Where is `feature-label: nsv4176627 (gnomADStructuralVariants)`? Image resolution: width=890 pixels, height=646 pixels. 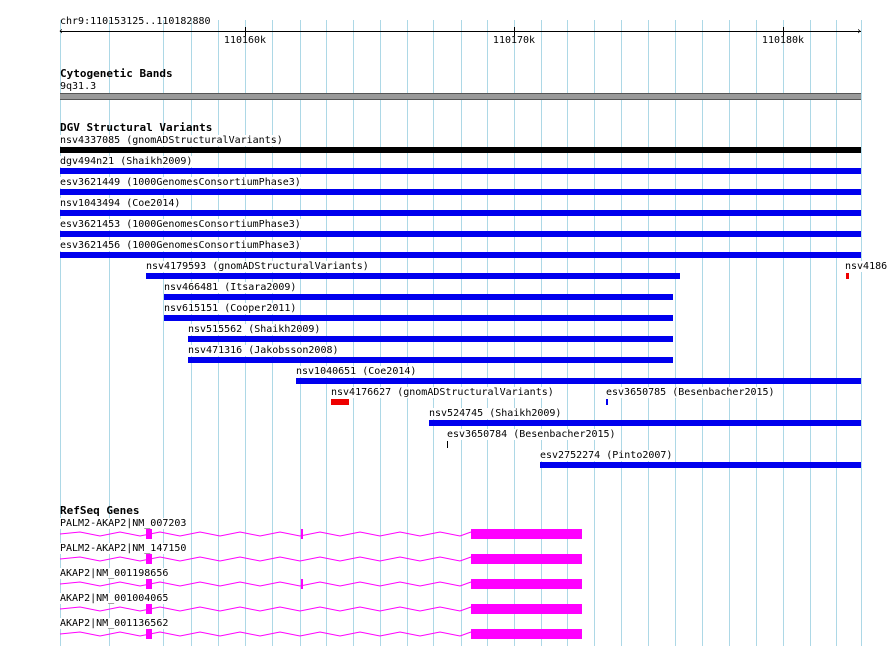
feature-label: nsv4176627 (gnomADStructuralVariants) is located at coordinates (442, 392).